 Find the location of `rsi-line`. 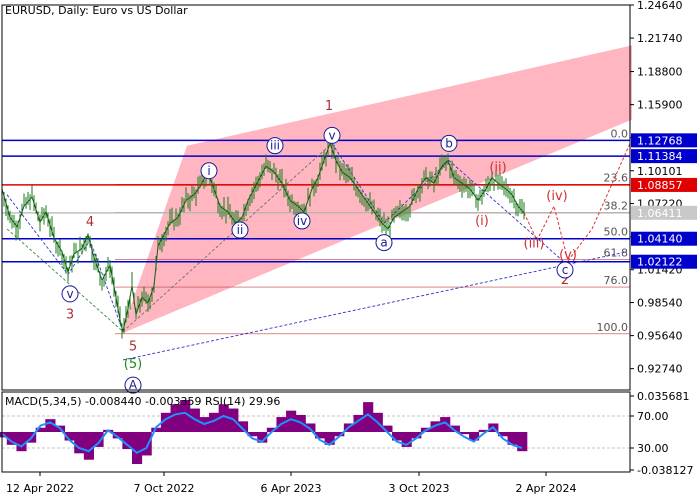

rsi-line is located at coordinates (262, 432).